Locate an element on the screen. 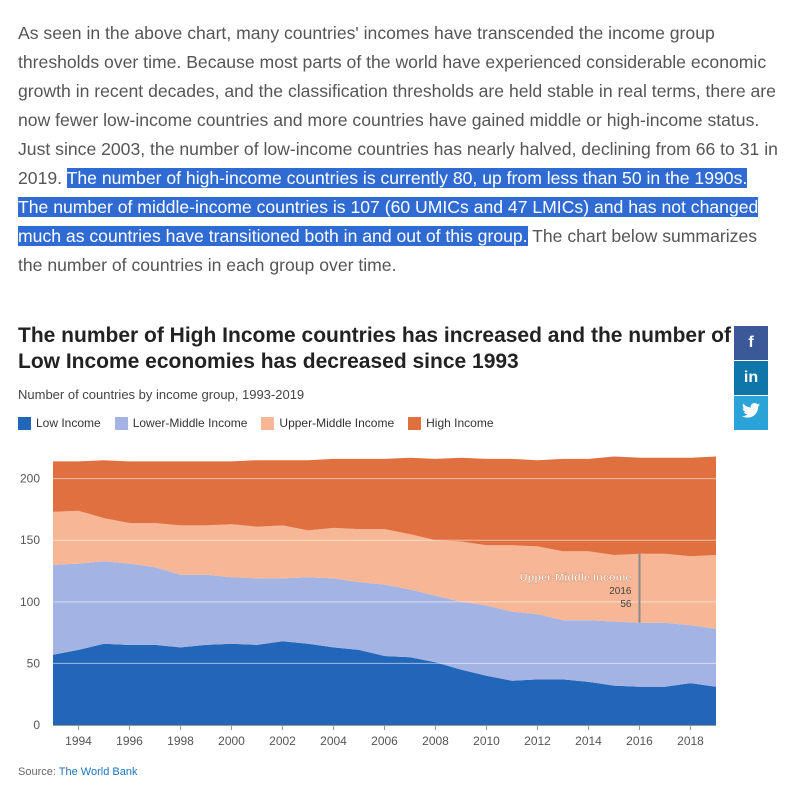 The width and height of the screenshot is (799, 795). facebook-share-button: f is located at coordinates (751, 343).